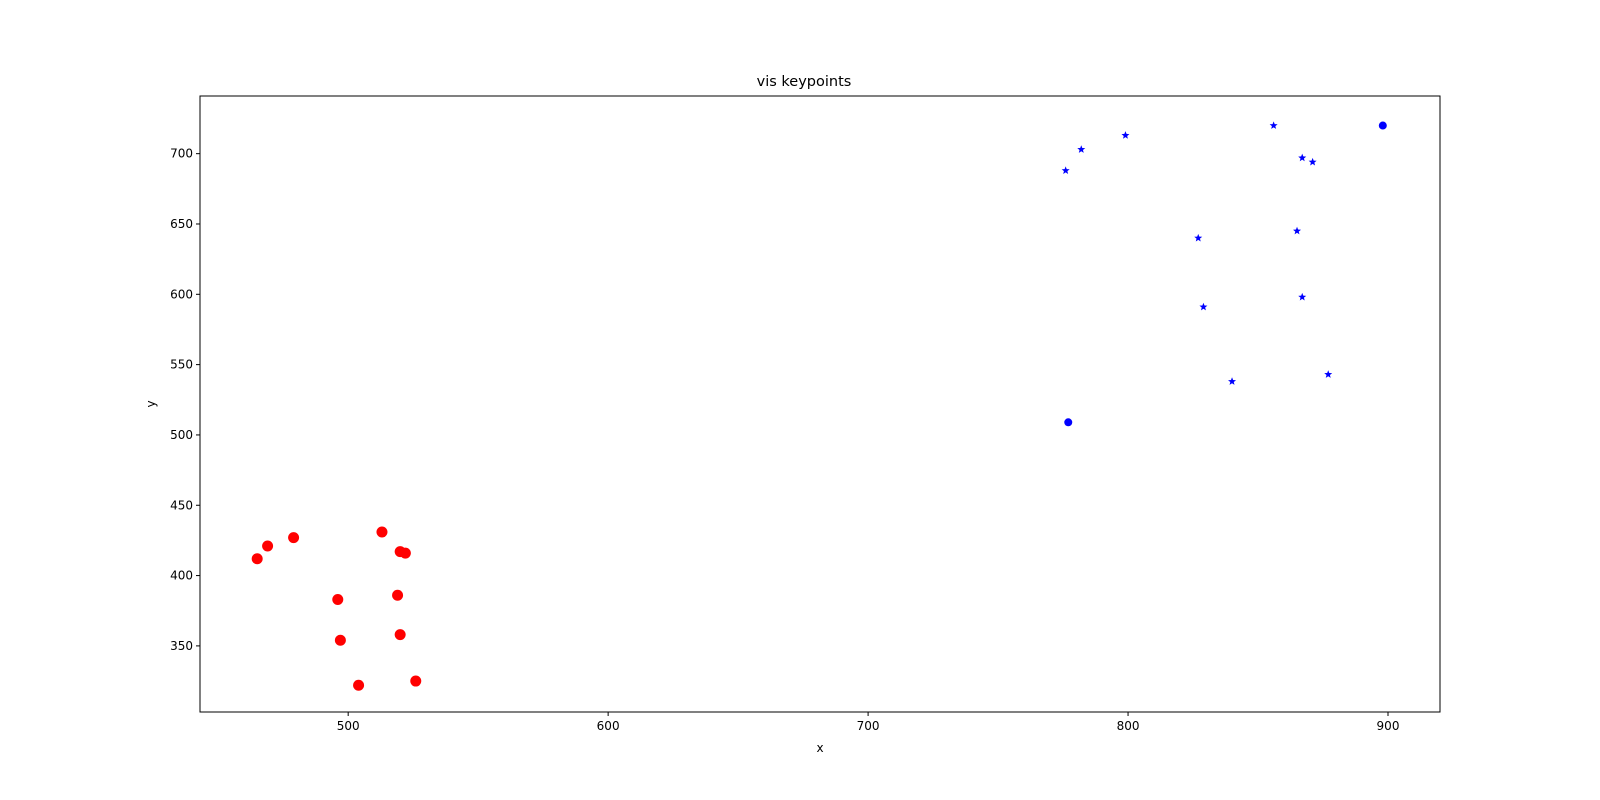 This screenshot has width=1600, height=800. I want to click on x-axis: 500 600 700 800 900, so click(868, 722).